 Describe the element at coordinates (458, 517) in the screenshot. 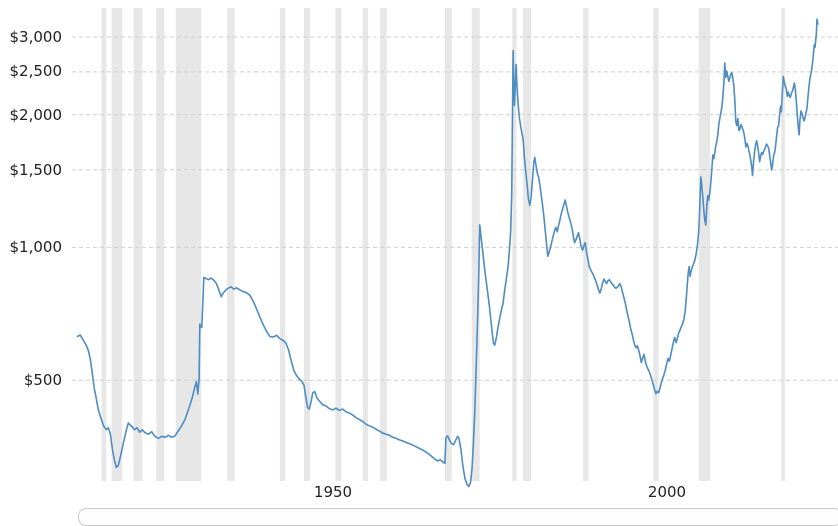

I see `range-slider` at that location.